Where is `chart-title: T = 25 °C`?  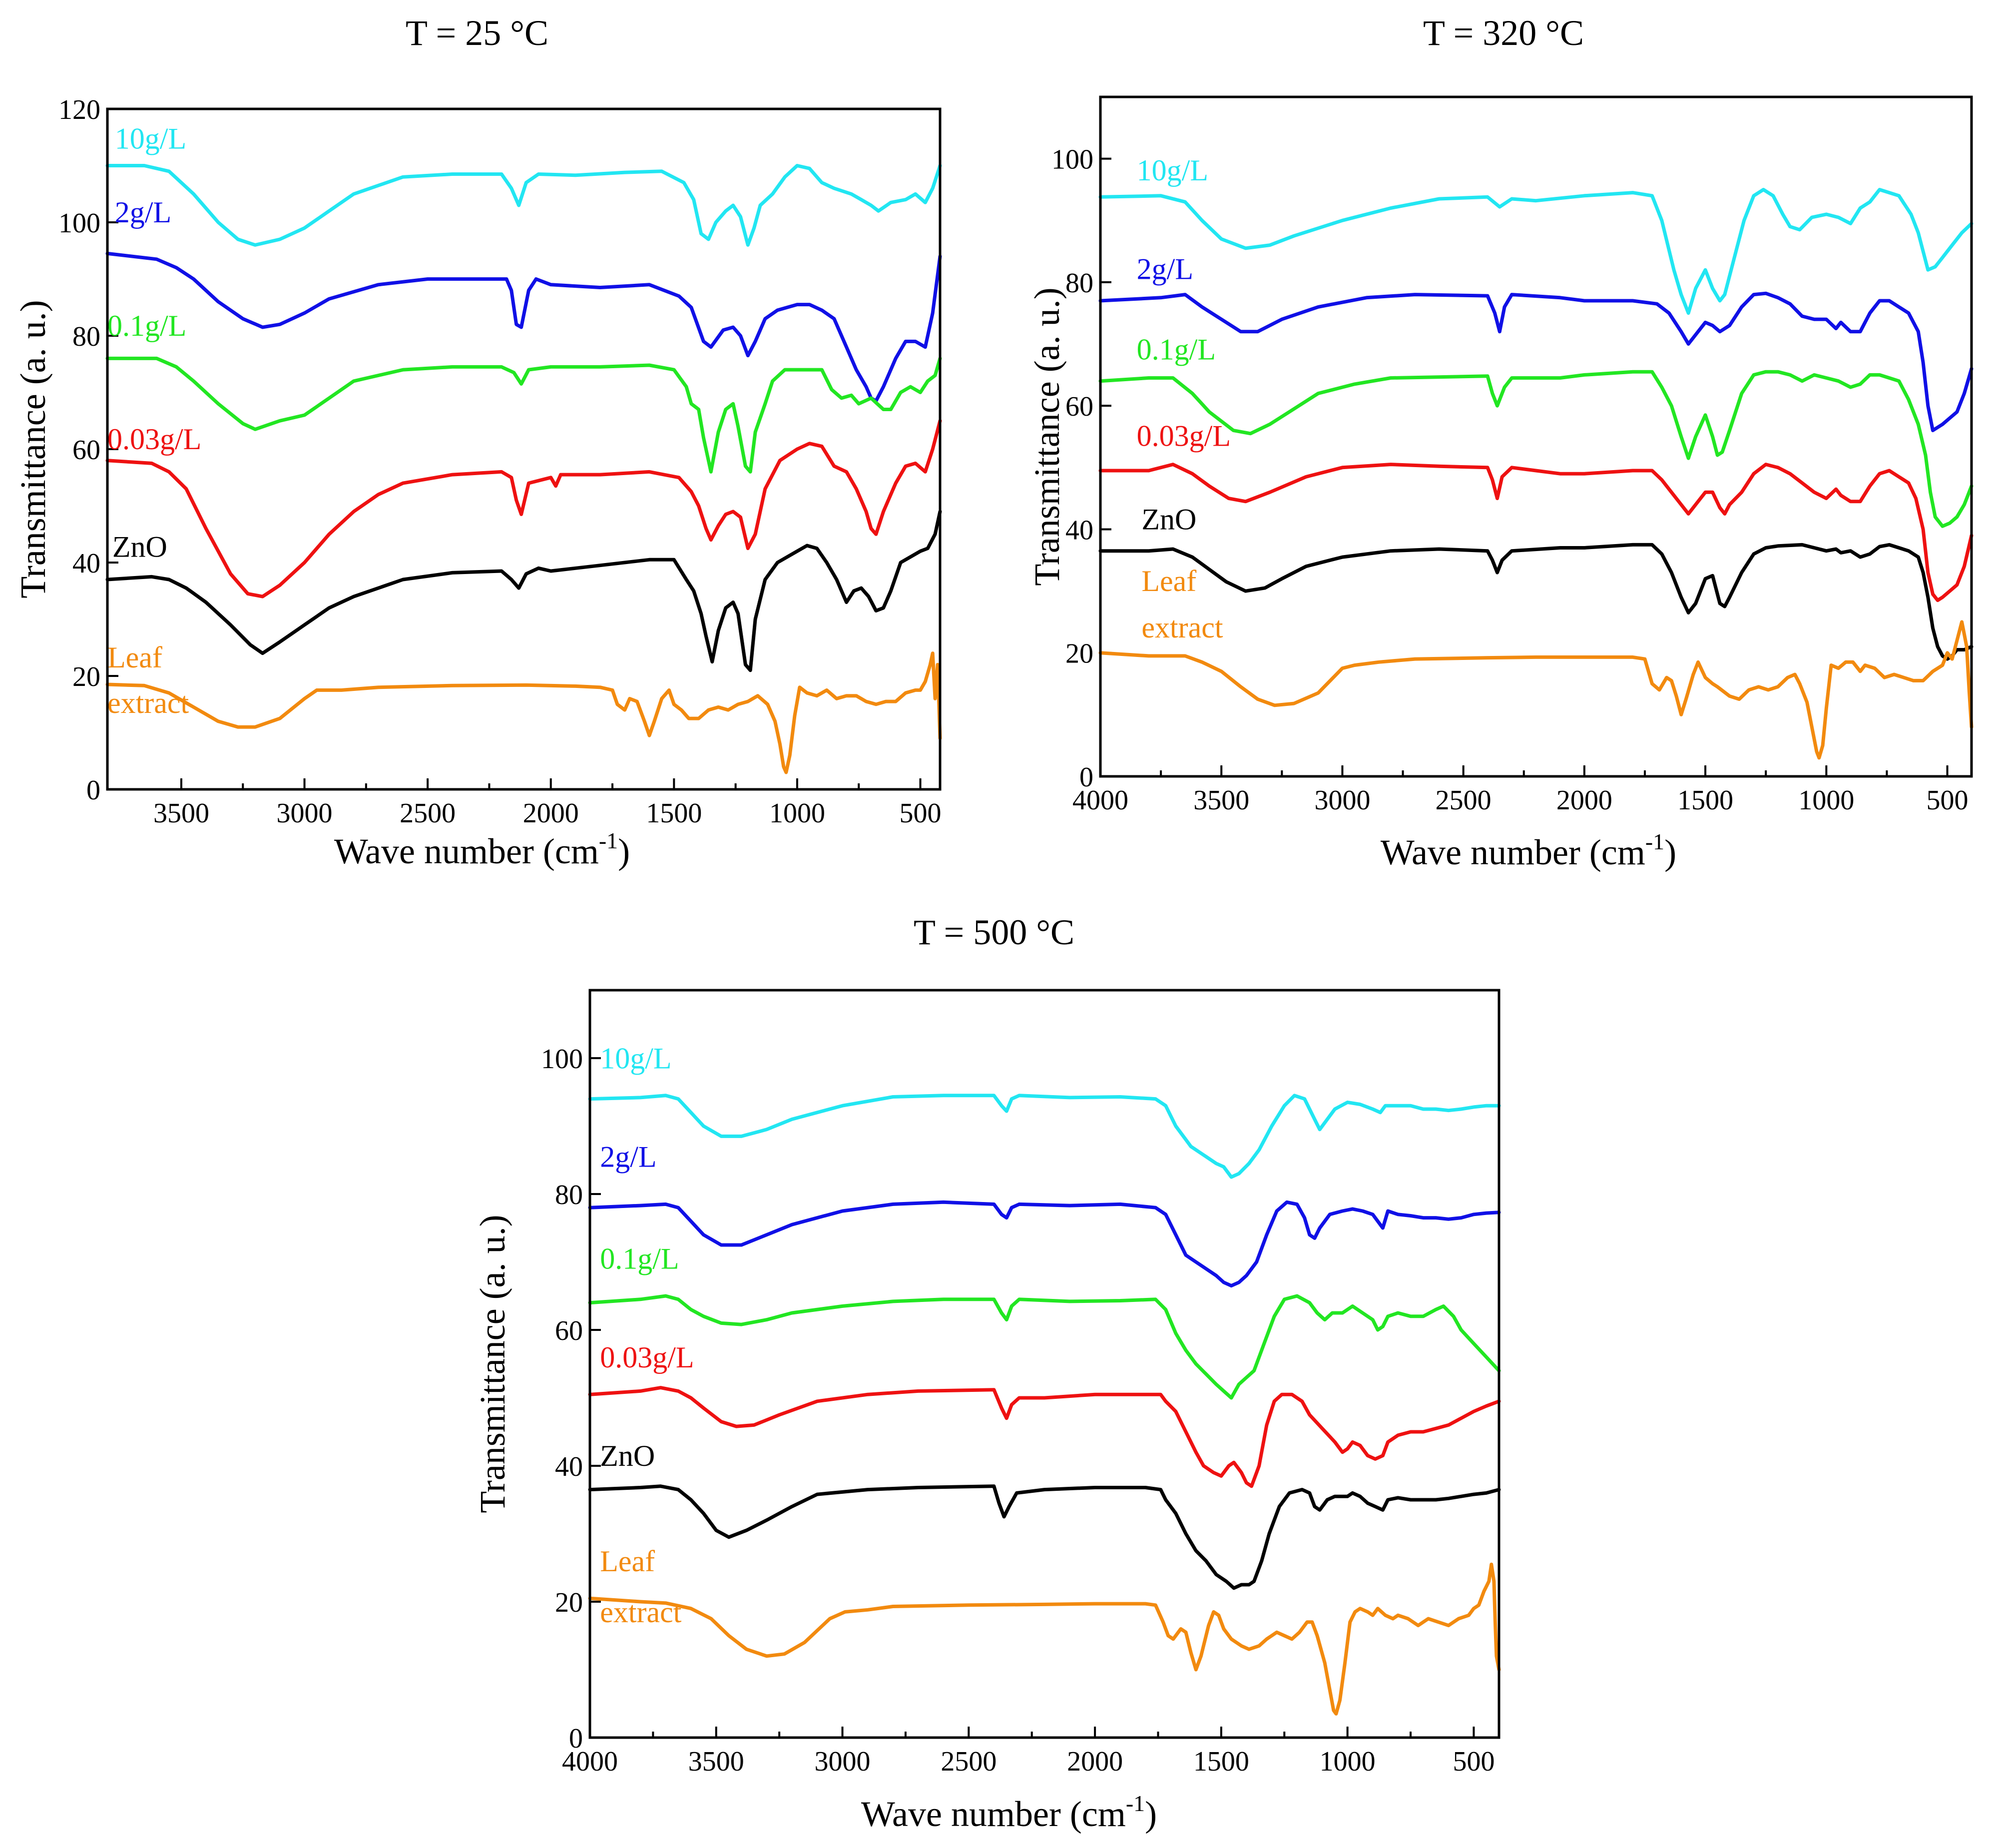 chart-title: T = 25 °C is located at coordinates (477, 33).